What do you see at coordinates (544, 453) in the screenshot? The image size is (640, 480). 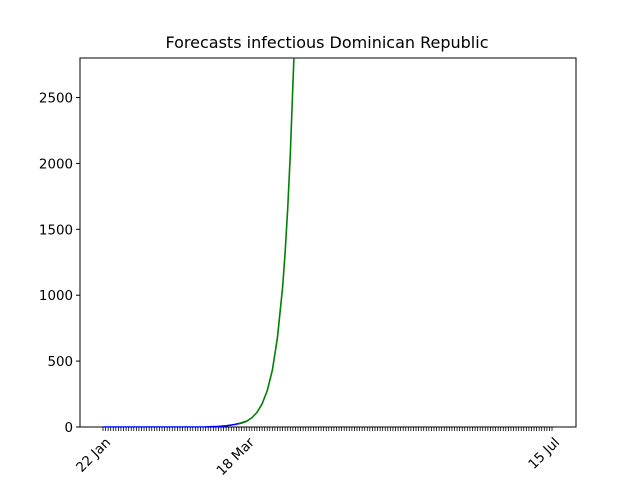 I see `x-tick-label: 15 Jul` at bounding box center [544, 453].